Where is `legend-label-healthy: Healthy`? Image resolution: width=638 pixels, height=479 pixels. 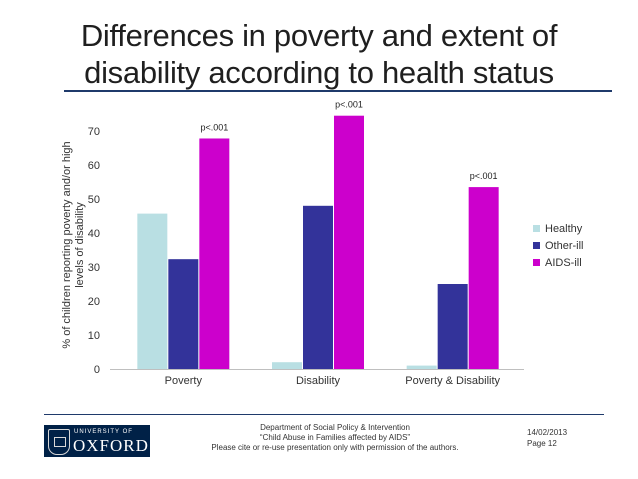
legend-label-healthy: Healthy is located at coordinates (564, 229).